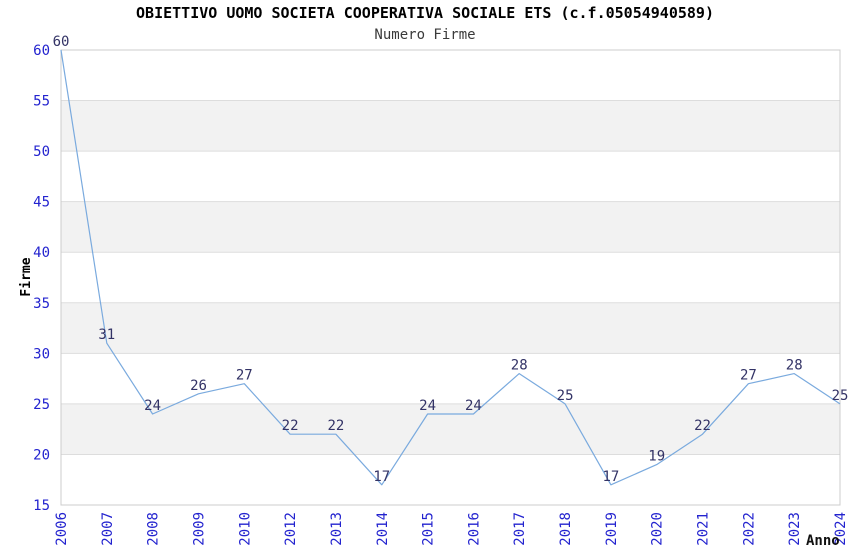  What do you see at coordinates (291, 529) in the screenshot?
I see `x-tick-label: 2012` at bounding box center [291, 529].